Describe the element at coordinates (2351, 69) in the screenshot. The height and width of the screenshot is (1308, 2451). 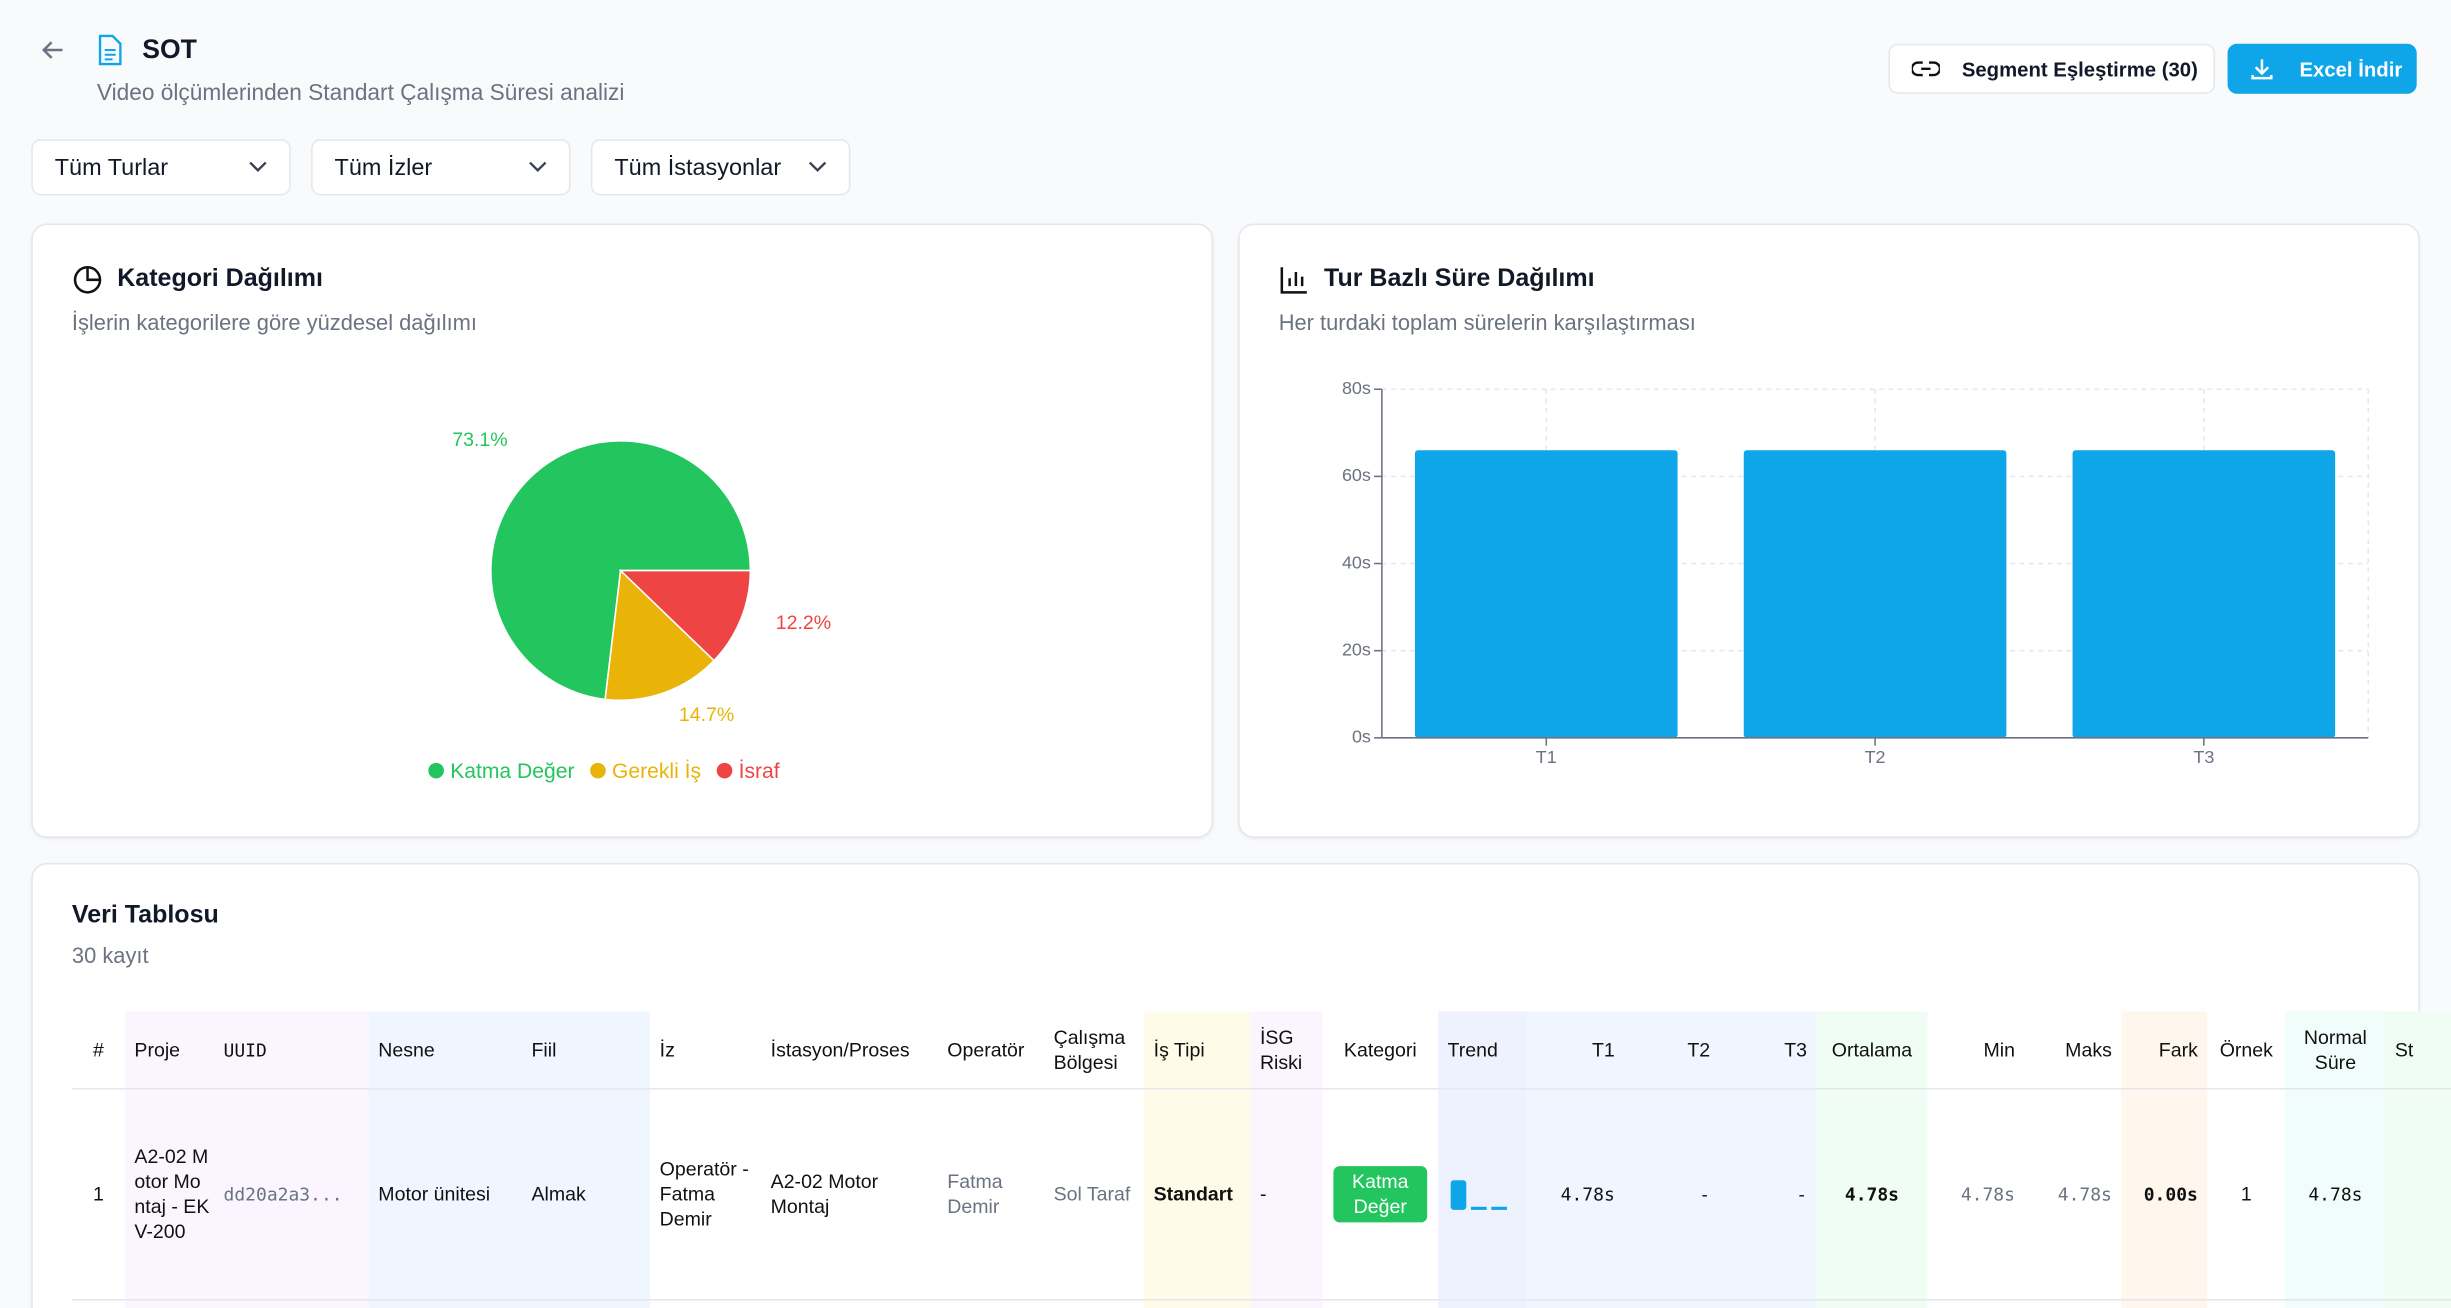
I see `button-label: Excel İndir` at that location.